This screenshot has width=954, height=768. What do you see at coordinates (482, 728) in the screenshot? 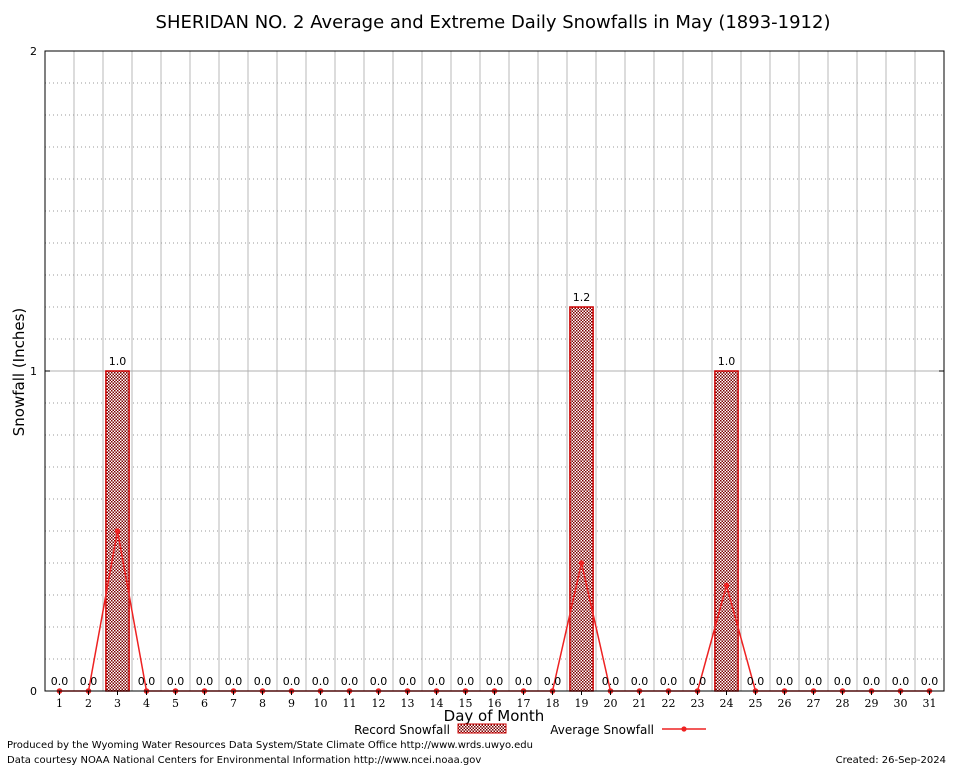
I see `legend-record-swatch` at bounding box center [482, 728].